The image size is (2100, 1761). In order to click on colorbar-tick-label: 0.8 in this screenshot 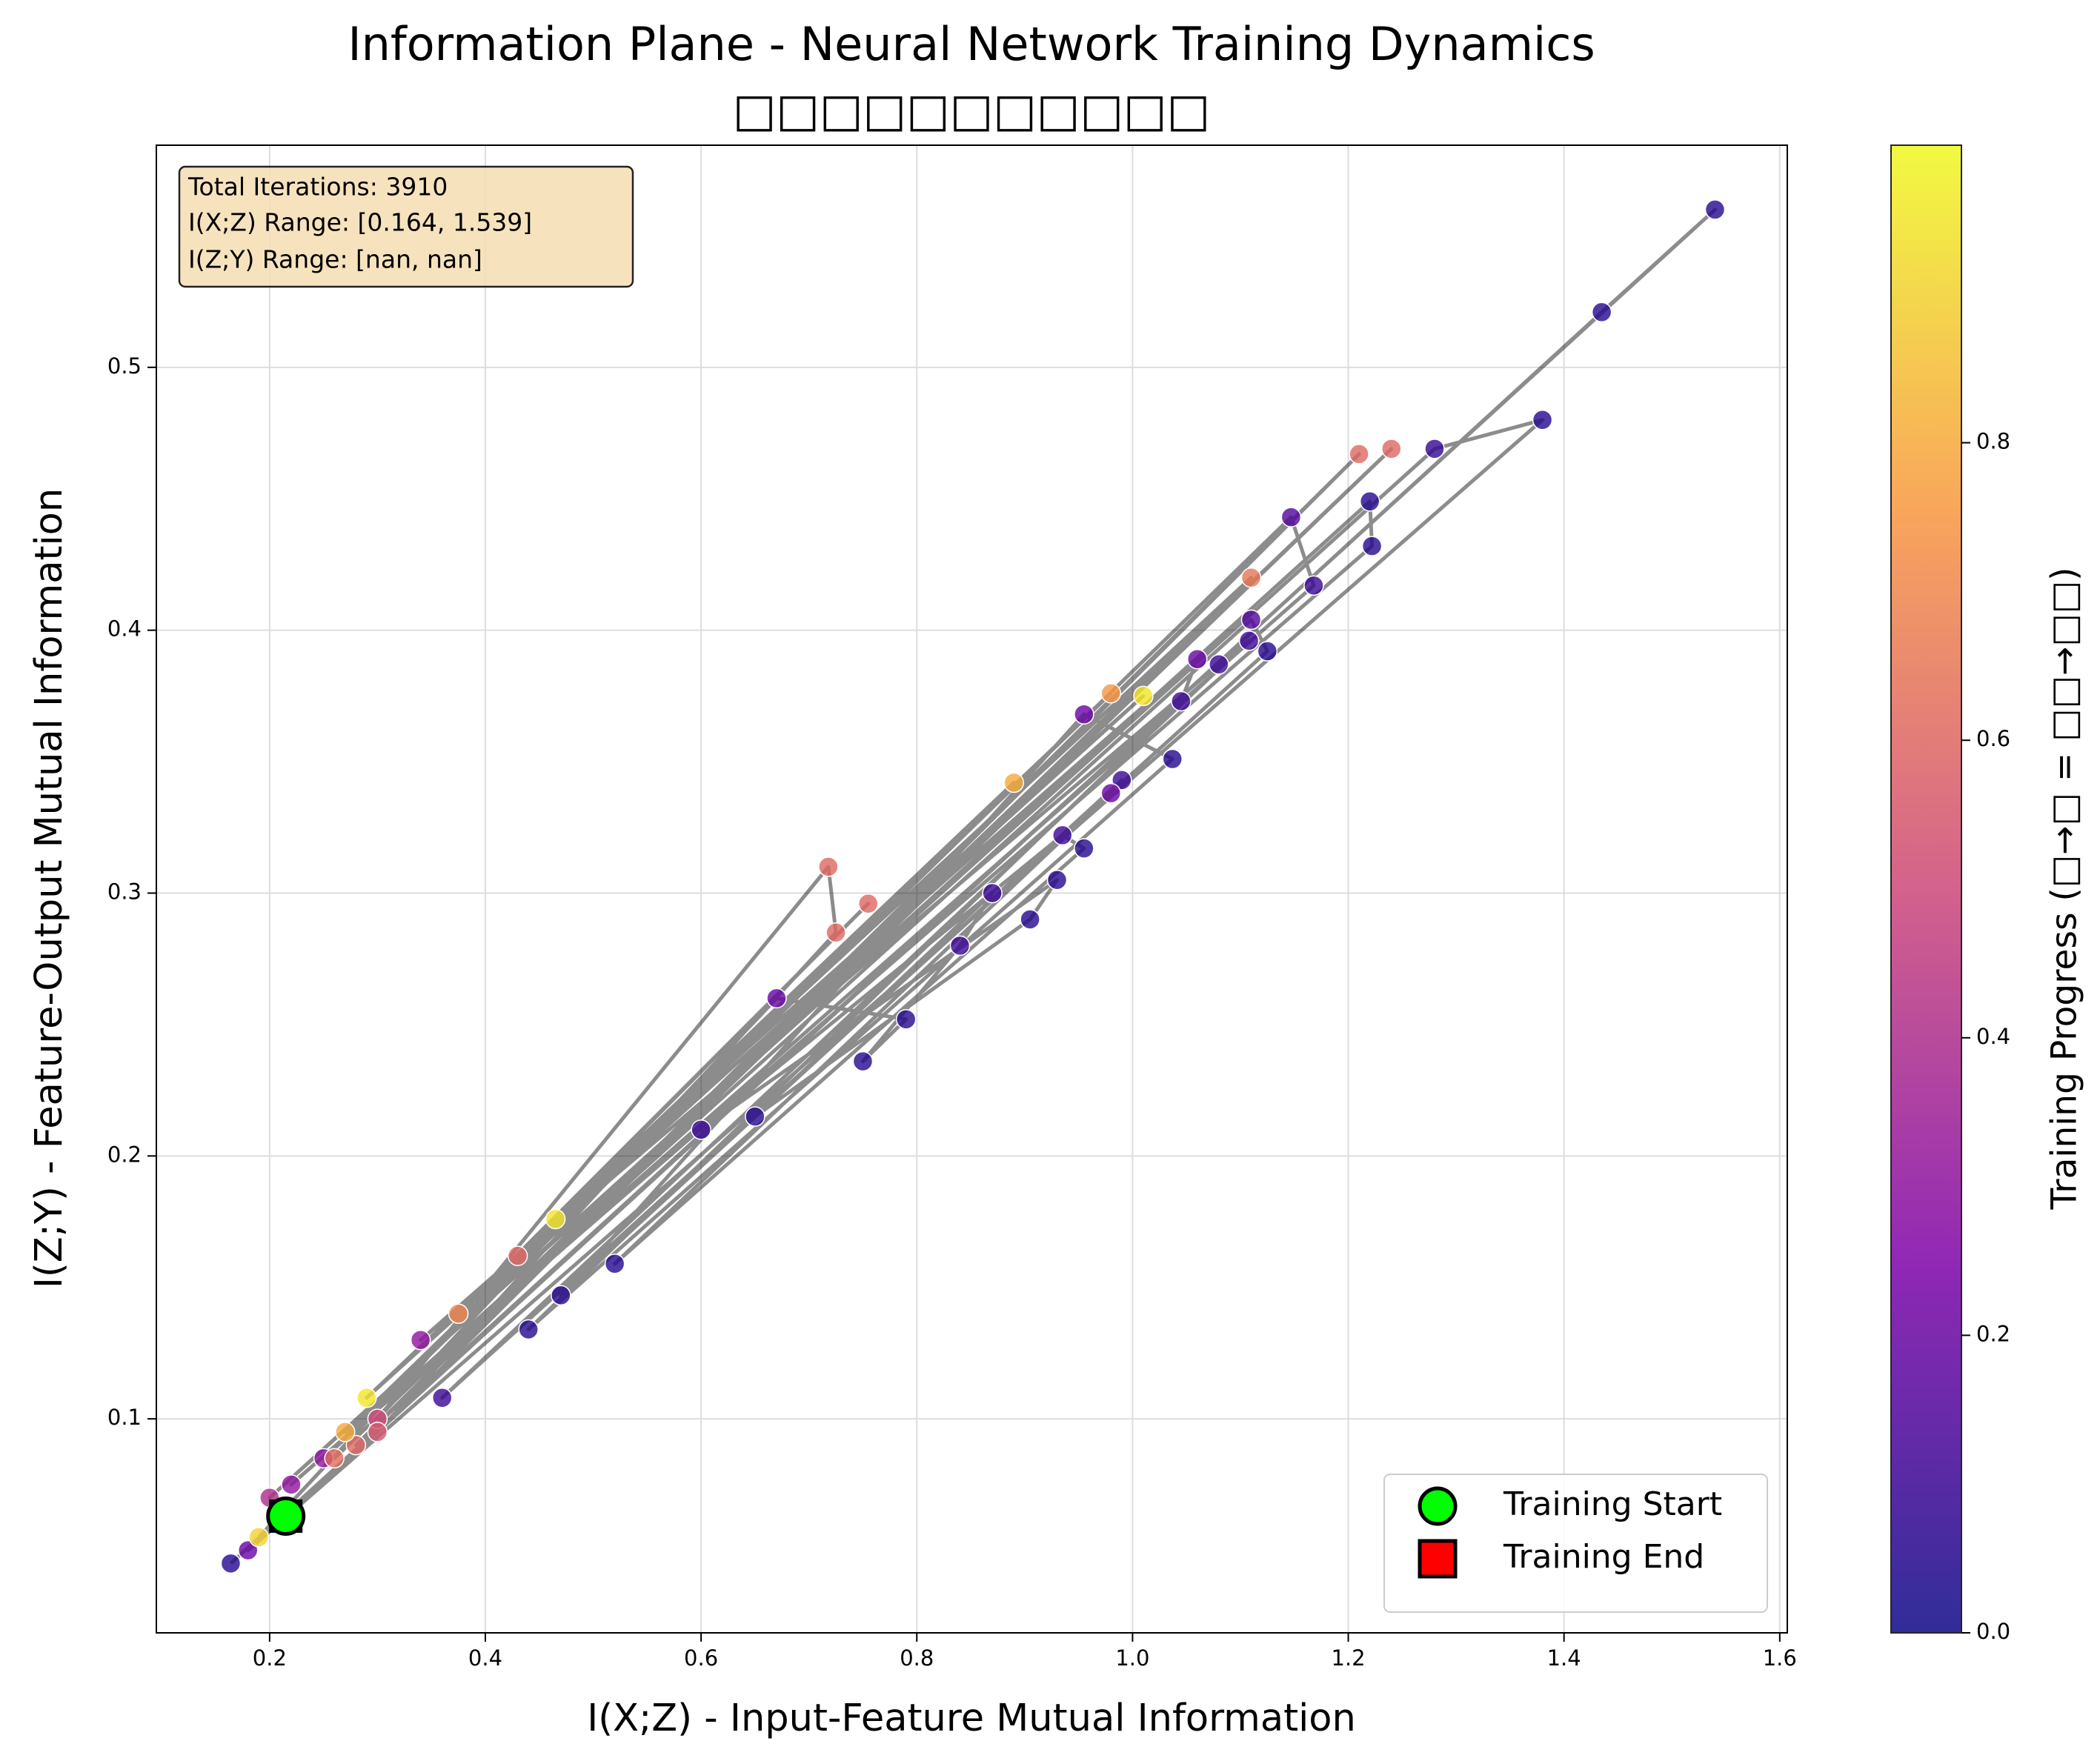, I will do `click(1993, 441)`.